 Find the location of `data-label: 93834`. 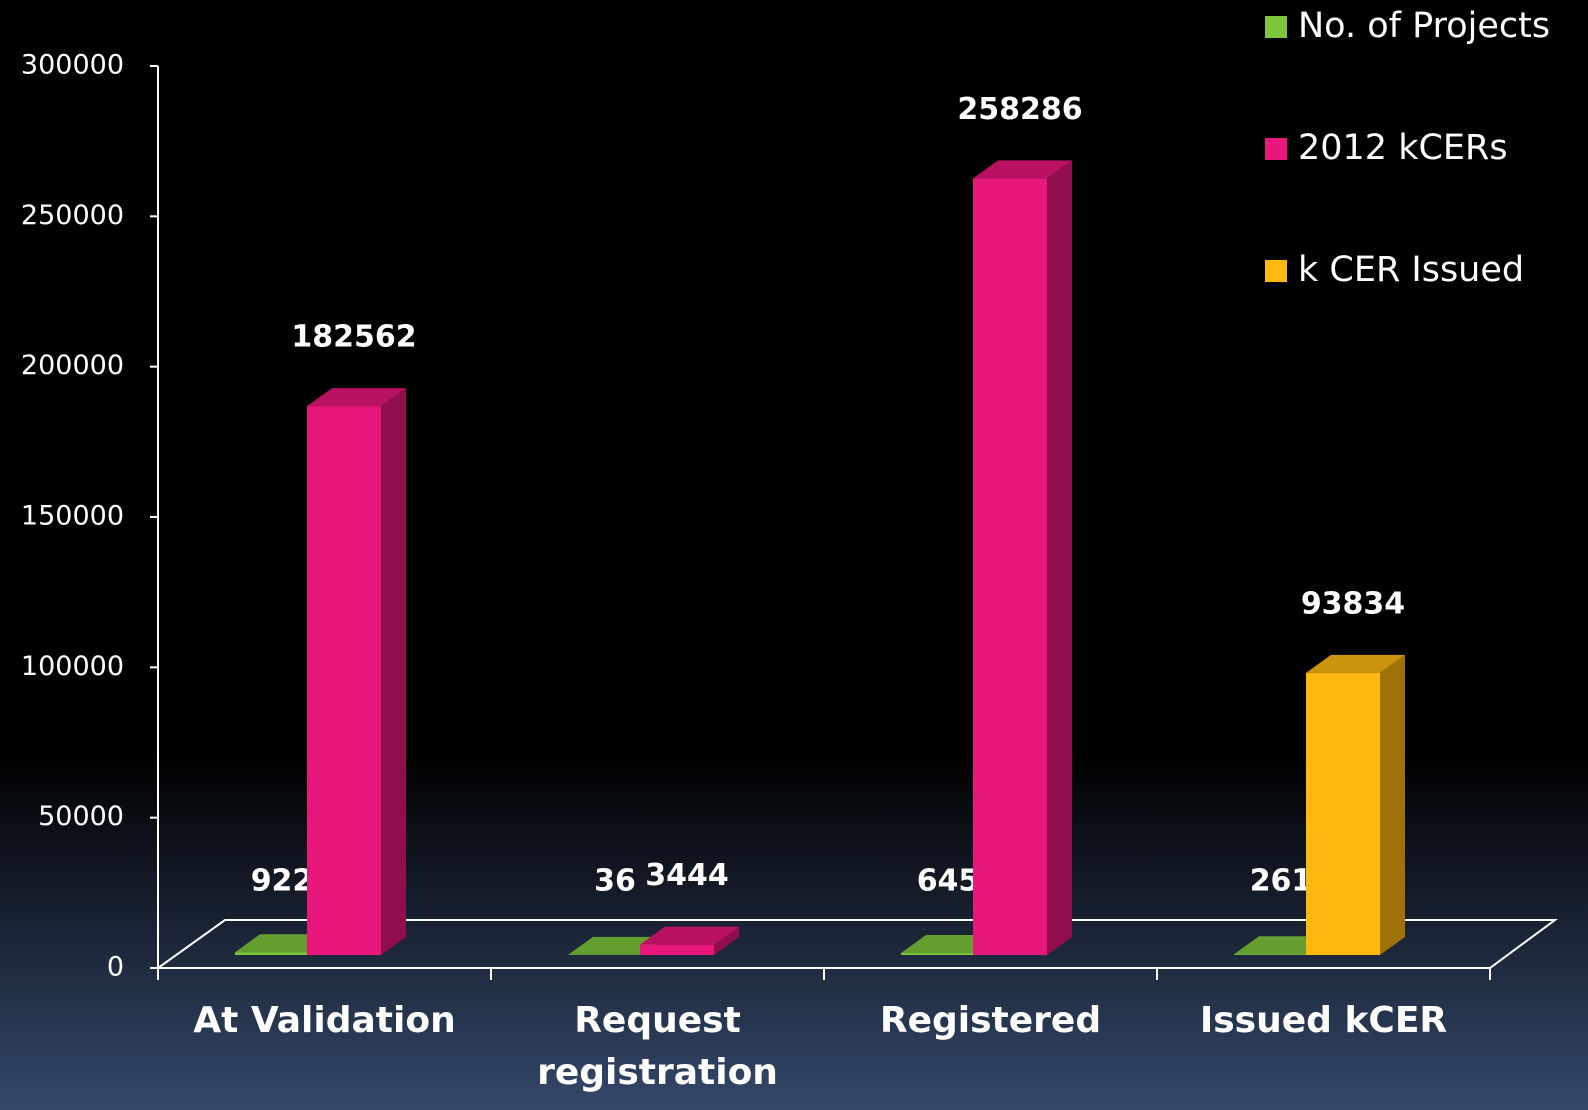

data-label: 93834 is located at coordinates (1353, 603).